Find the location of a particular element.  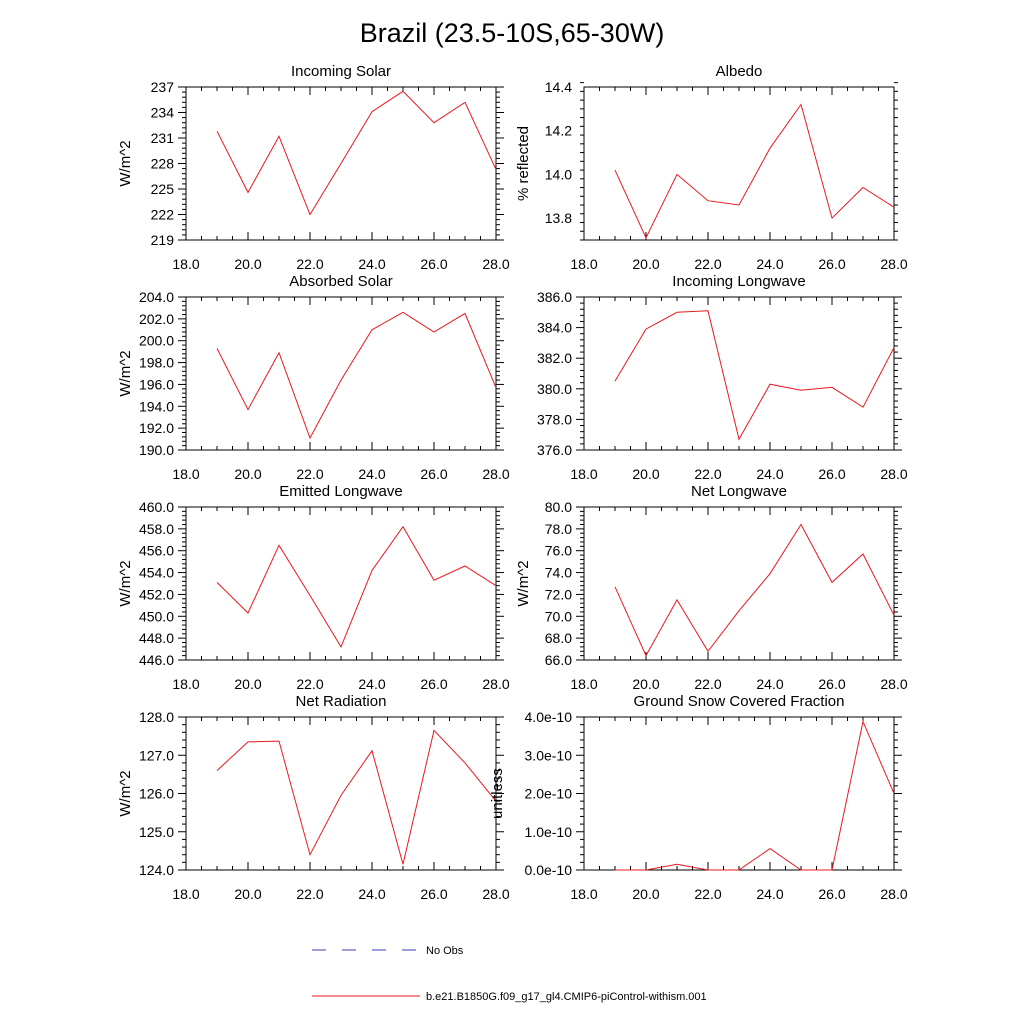

y-tick-label: 80.0 is located at coordinates (558, 507).